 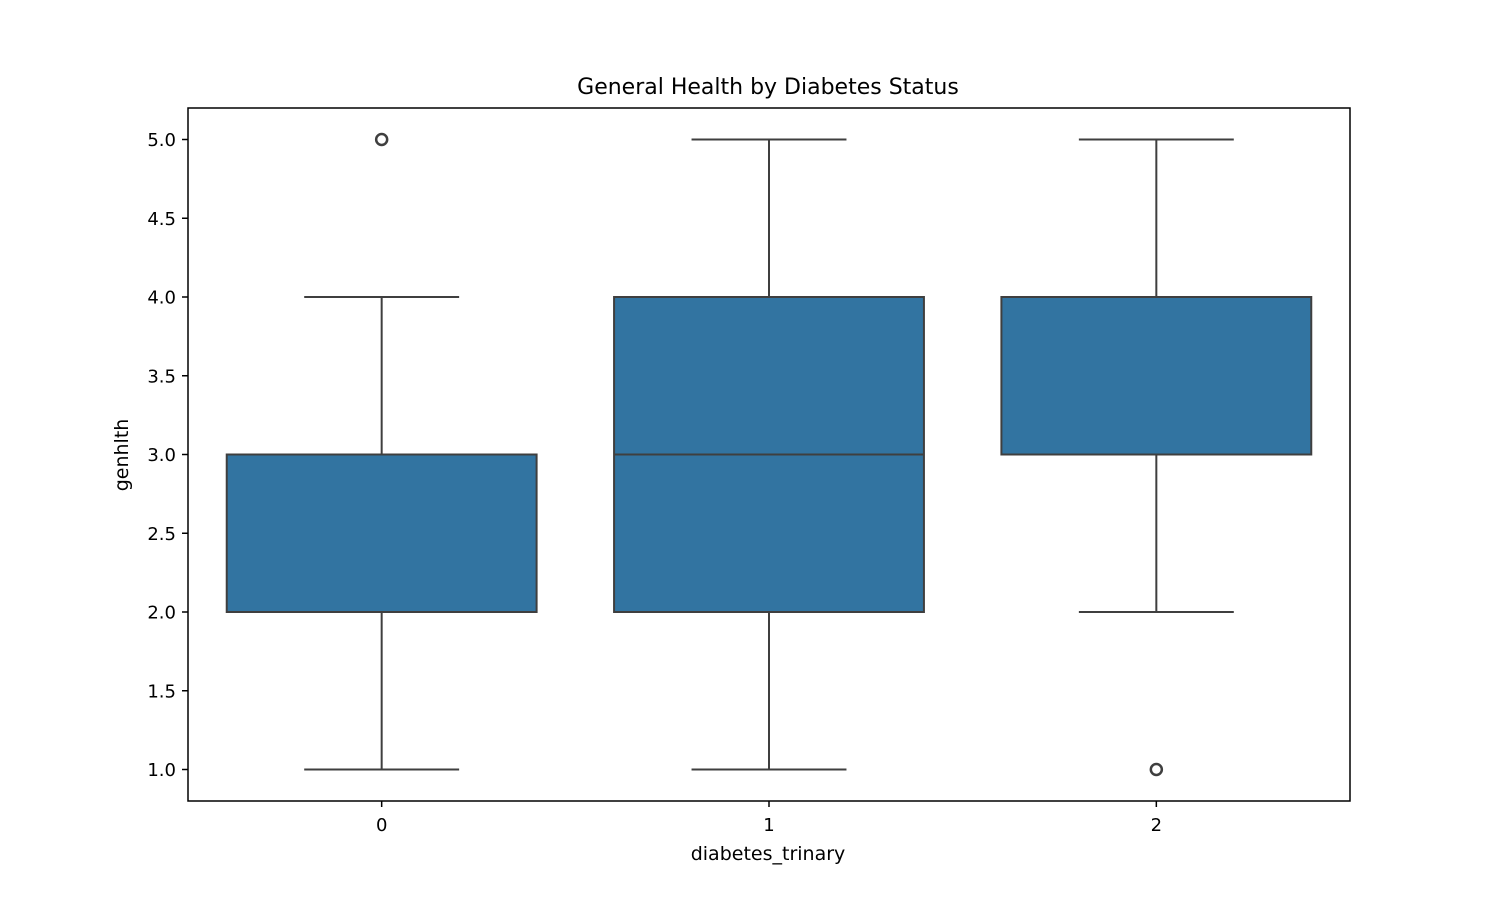 I want to click on chart-title: General Health by Diabetes Status, so click(x=768, y=87).